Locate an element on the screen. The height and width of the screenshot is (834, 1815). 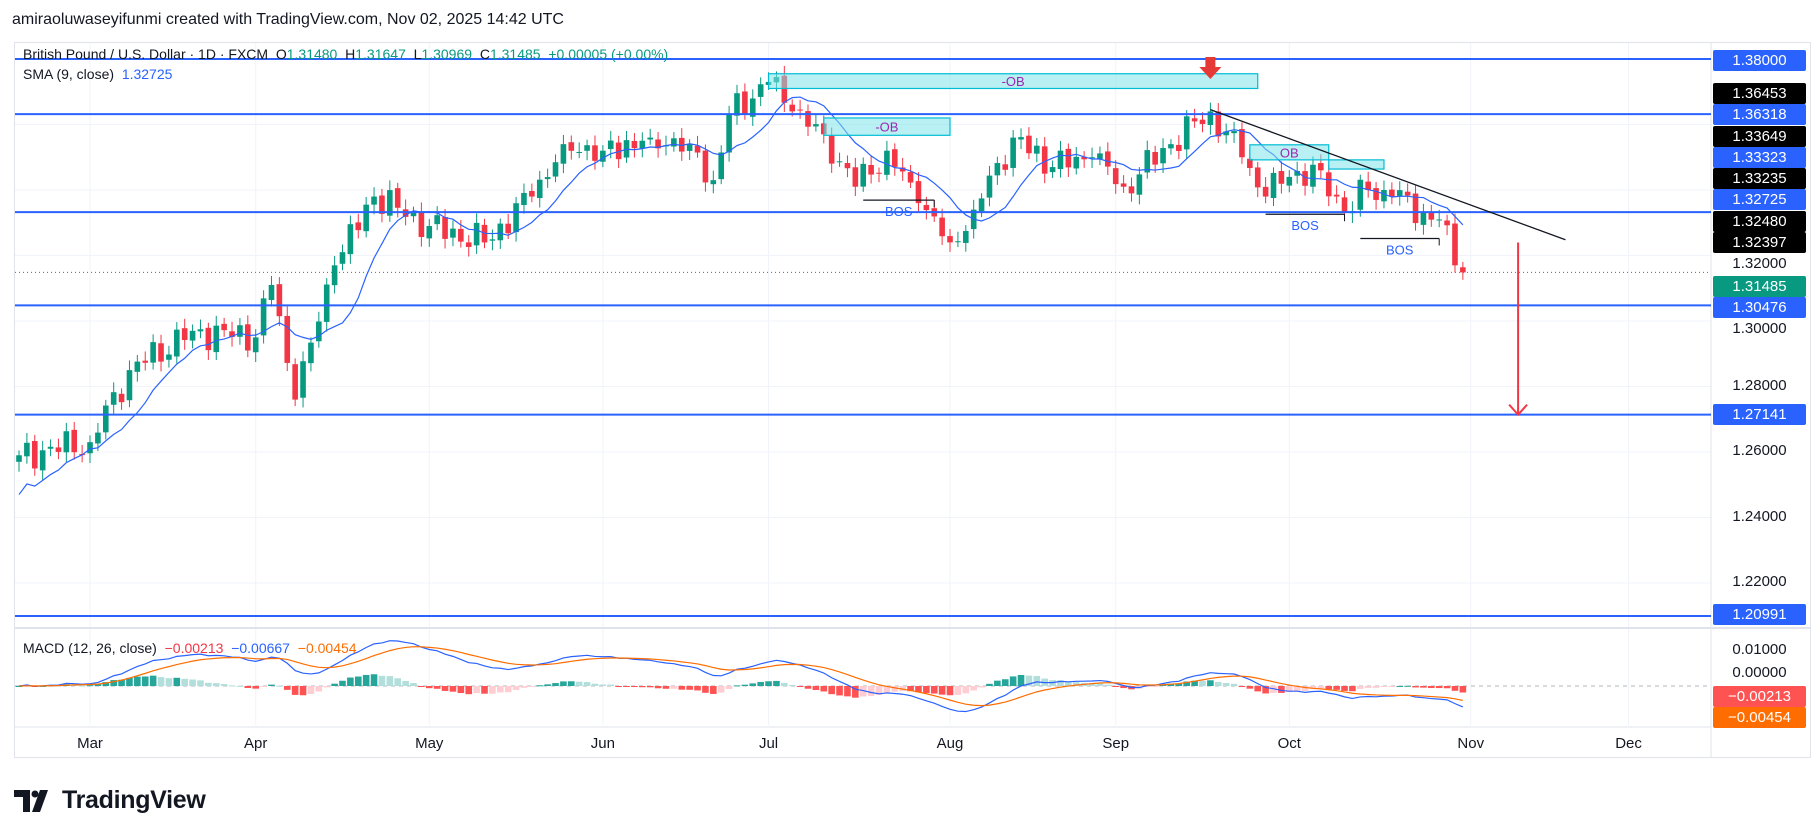
tradingview-logo: TradingView is located at coordinates (110, 800).